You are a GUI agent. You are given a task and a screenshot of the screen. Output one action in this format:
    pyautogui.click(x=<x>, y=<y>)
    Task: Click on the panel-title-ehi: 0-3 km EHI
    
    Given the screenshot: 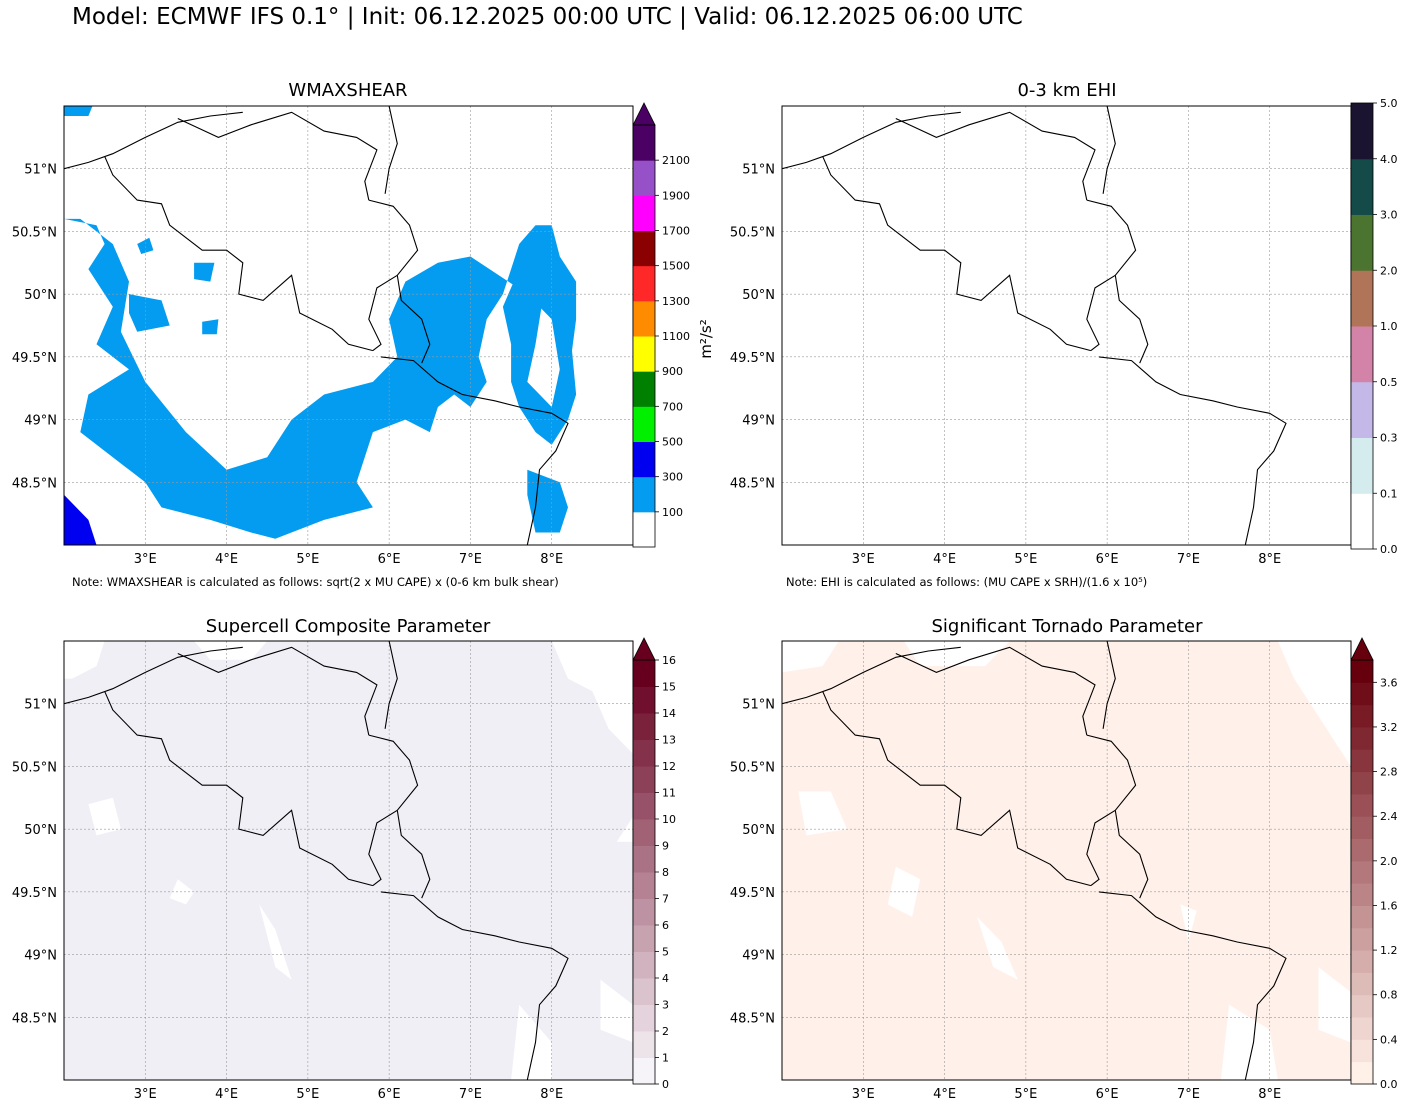 What is the action you would take?
    pyautogui.click(x=1067, y=90)
    